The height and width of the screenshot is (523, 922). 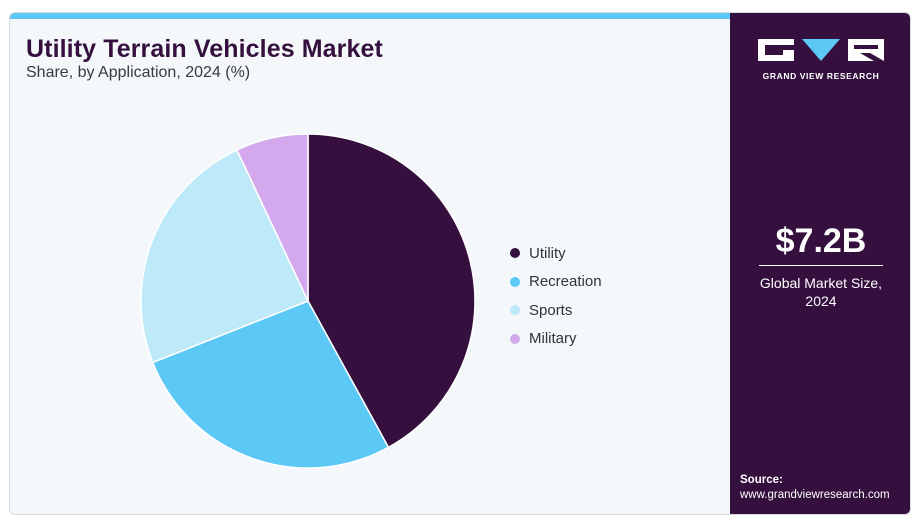 What do you see at coordinates (815, 488) in the screenshot?
I see `source-note: Source: www.grandviewresearch.com` at bounding box center [815, 488].